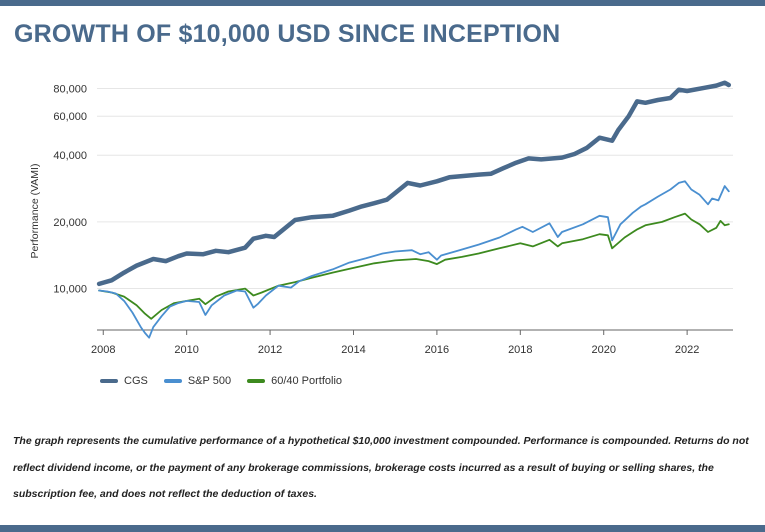  I want to click on legend-label-sp500: S&P 500, so click(209, 381).